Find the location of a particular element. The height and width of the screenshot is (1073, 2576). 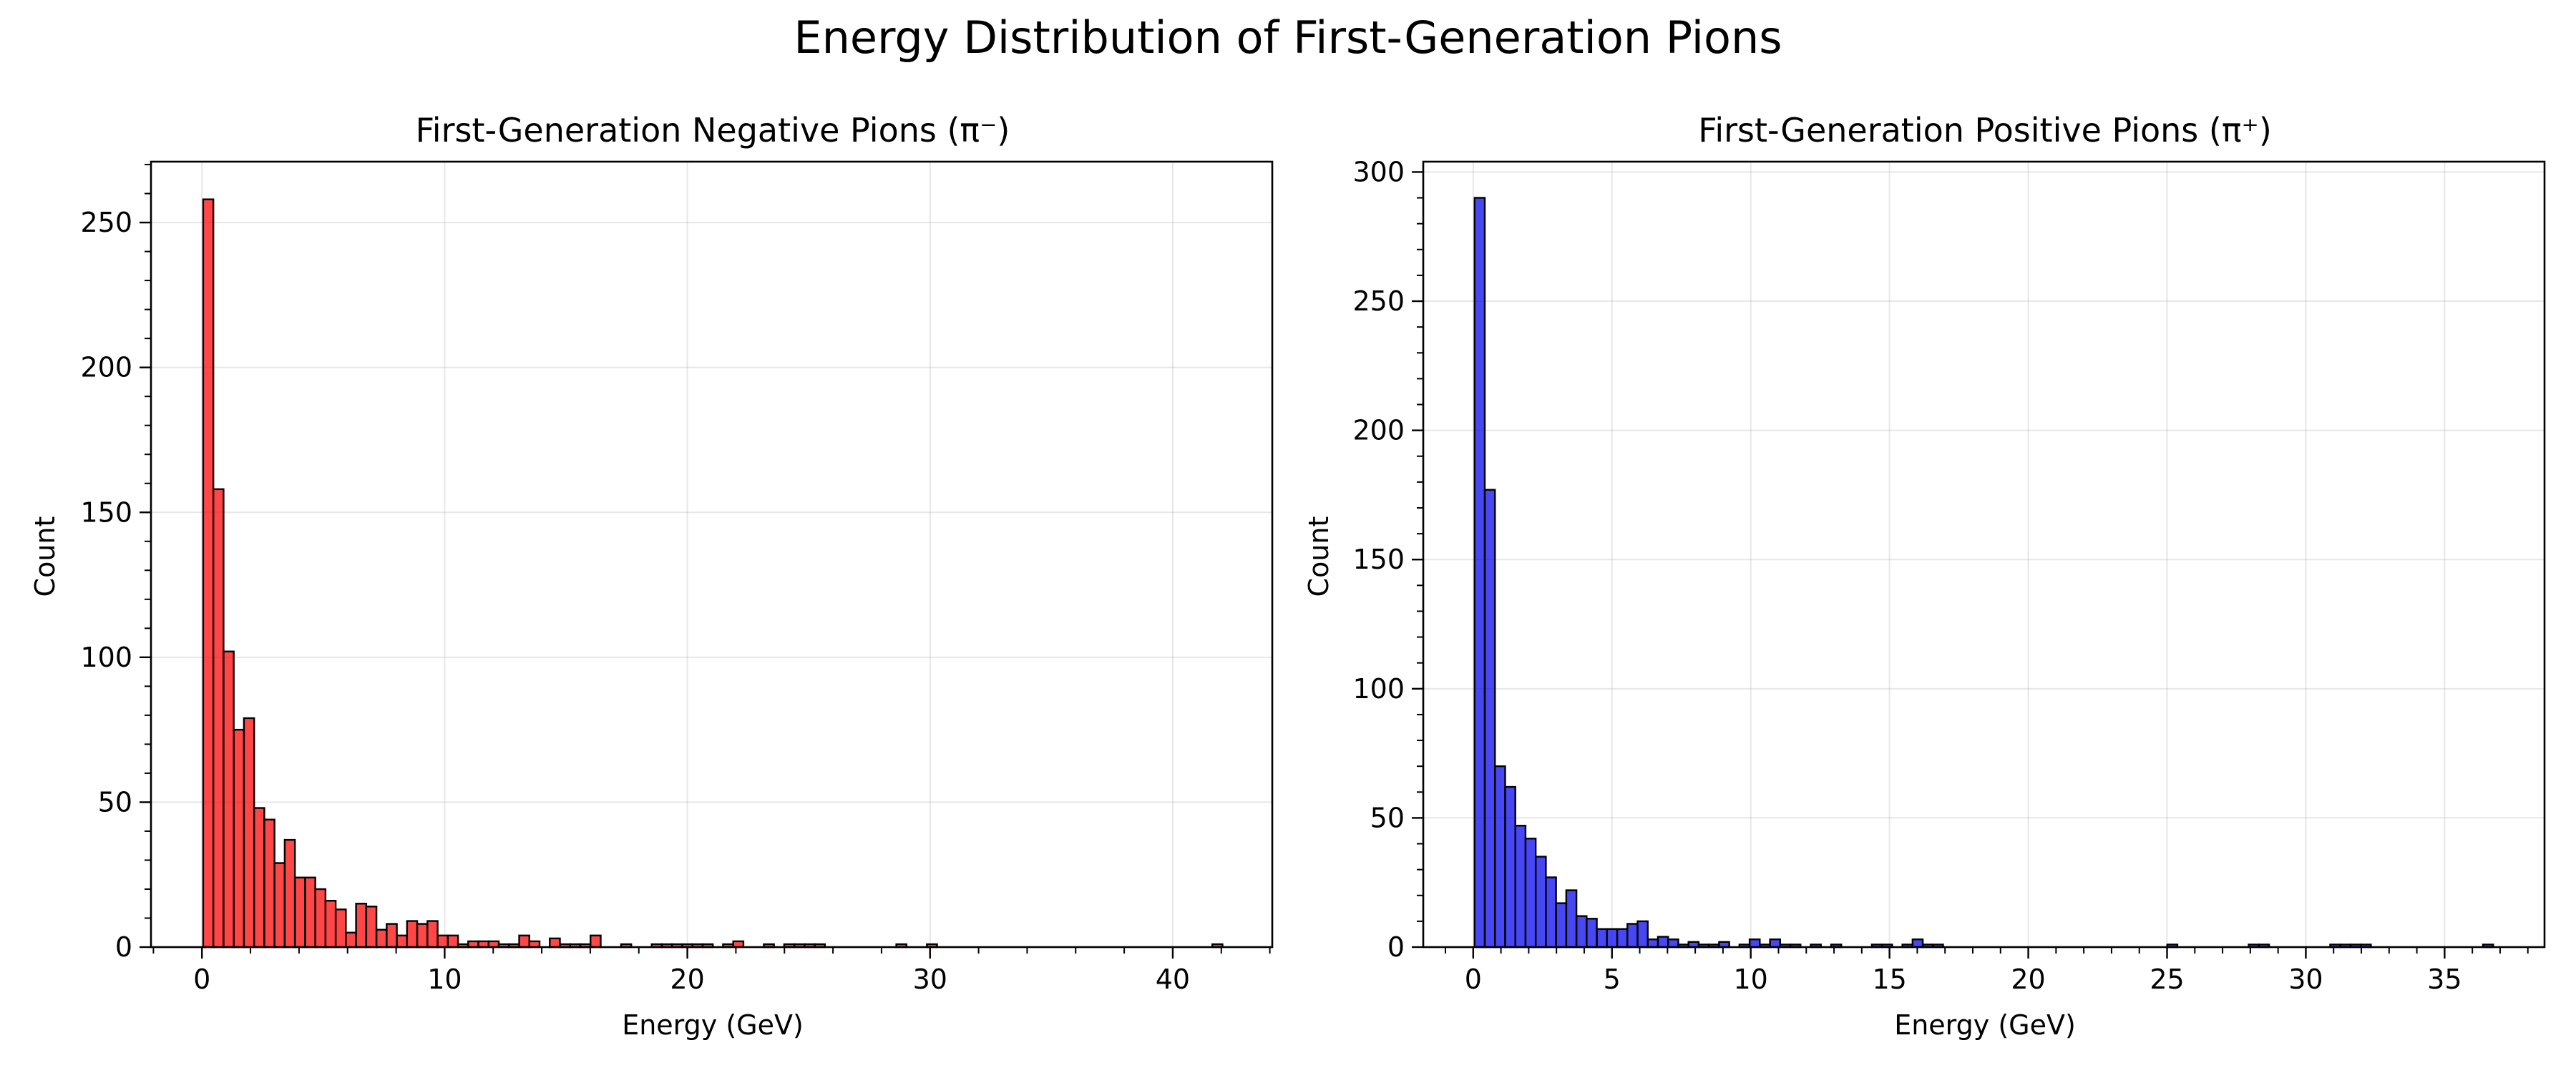

x-tick-label: 5 is located at coordinates (1612, 979).